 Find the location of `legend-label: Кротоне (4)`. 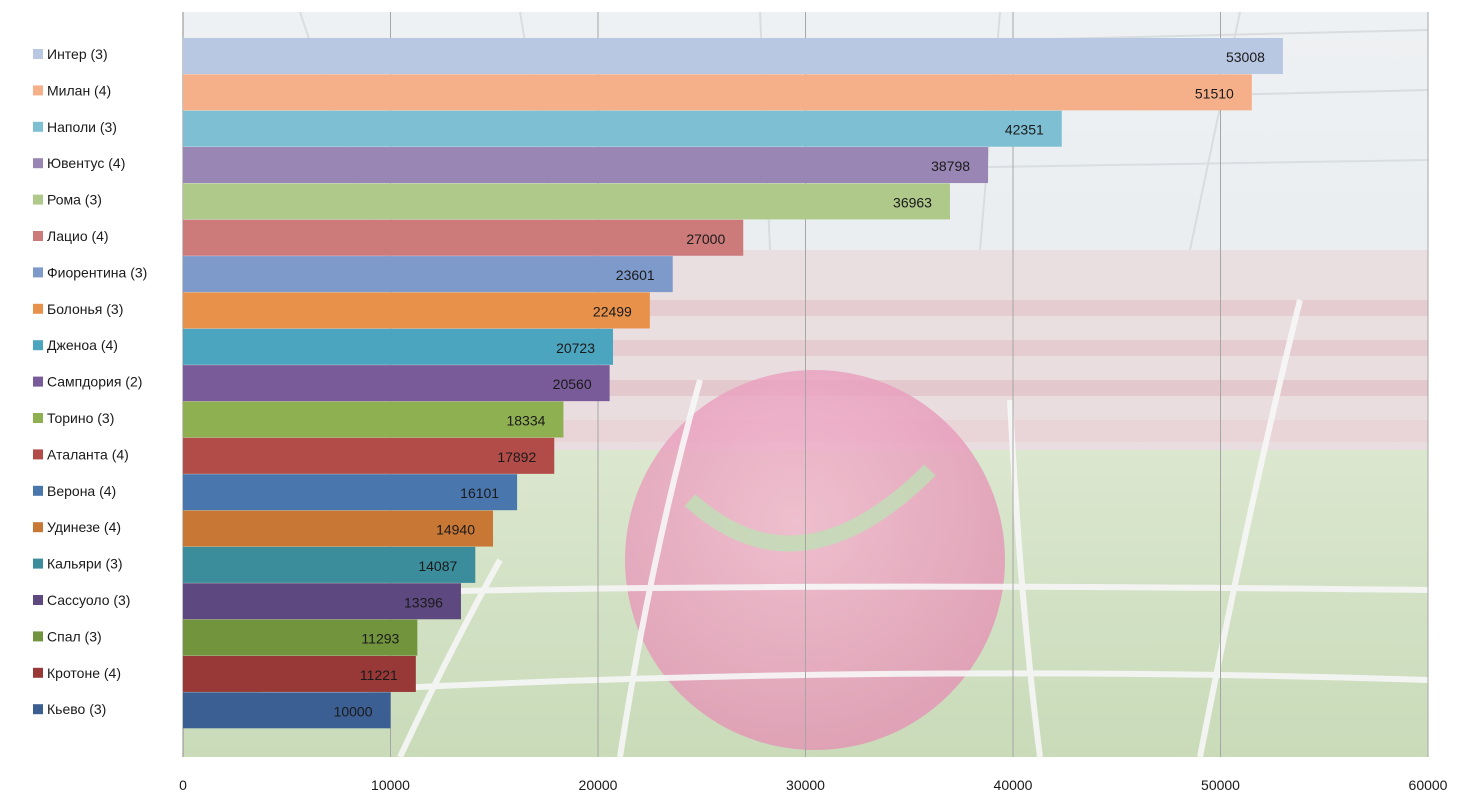

legend-label: Кротоне (4) is located at coordinates (84, 673).